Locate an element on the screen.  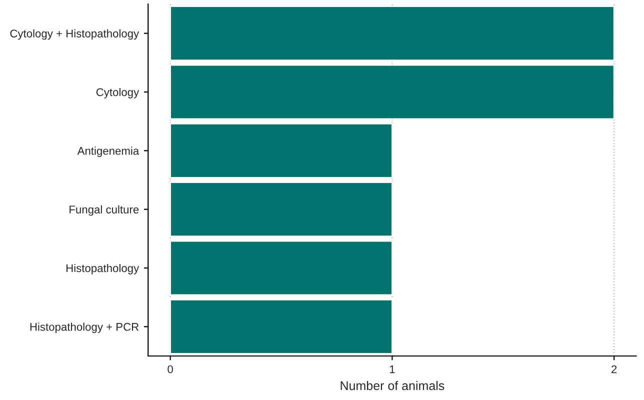
y-tick-label: Cytology is located at coordinates (118, 93).